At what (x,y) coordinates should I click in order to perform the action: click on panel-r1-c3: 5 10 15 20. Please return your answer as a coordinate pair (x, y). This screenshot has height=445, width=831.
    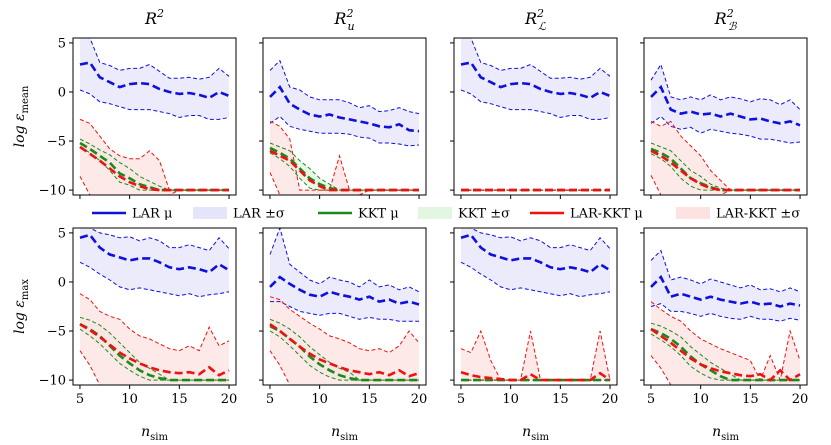
    Looking at the image, I should click on (724, 317).